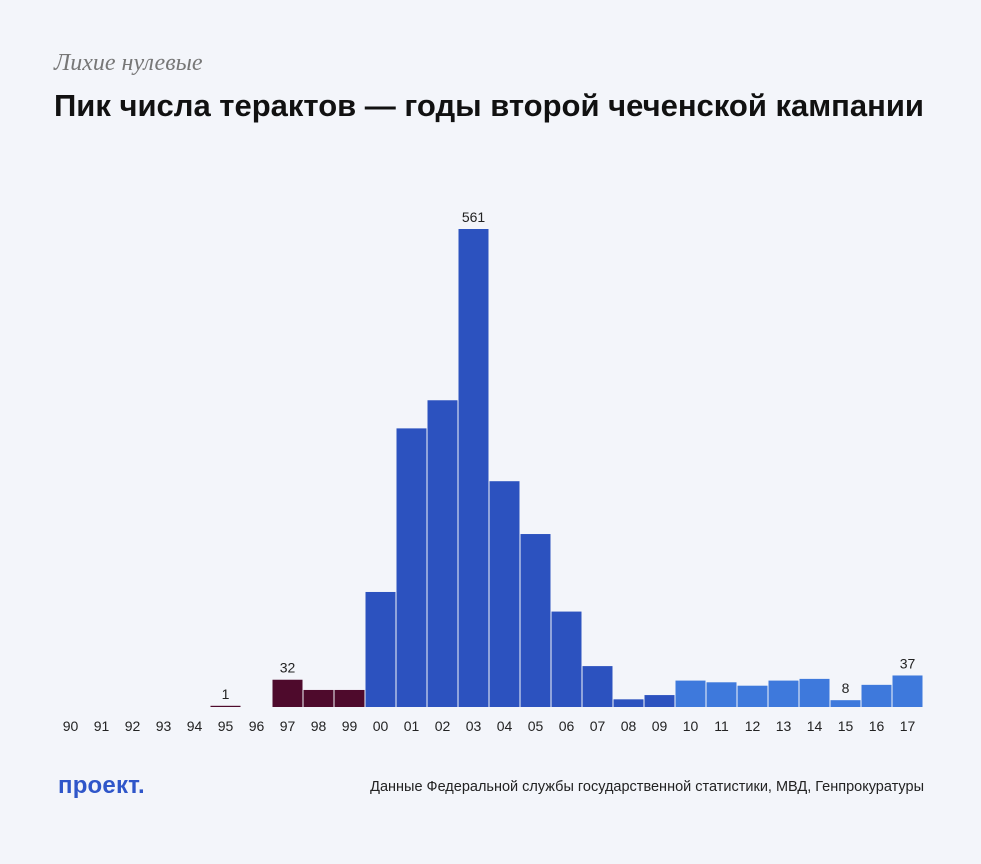  What do you see at coordinates (505, 726) in the screenshot?
I see `x-tick-label-04: 04` at bounding box center [505, 726].